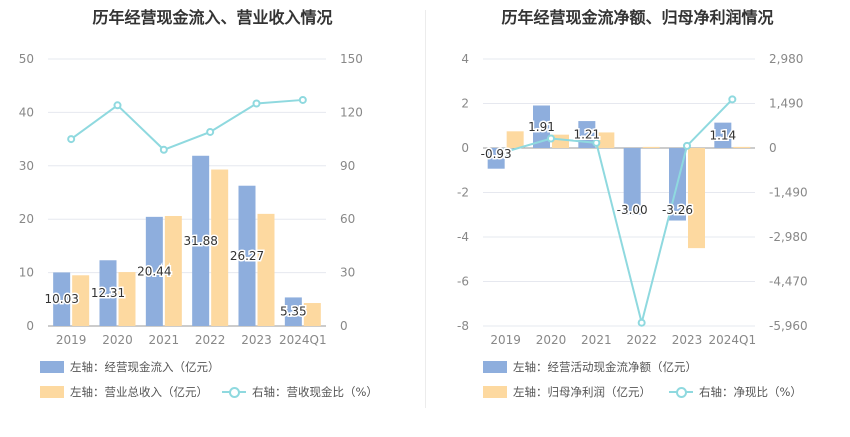 Image resolution: width=850 pixels, height=437 pixels. What do you see at coordinates (788, 282) in the screenshot?
I see `y-right-tick-label: -4,470` at bounding box center [788, 282].